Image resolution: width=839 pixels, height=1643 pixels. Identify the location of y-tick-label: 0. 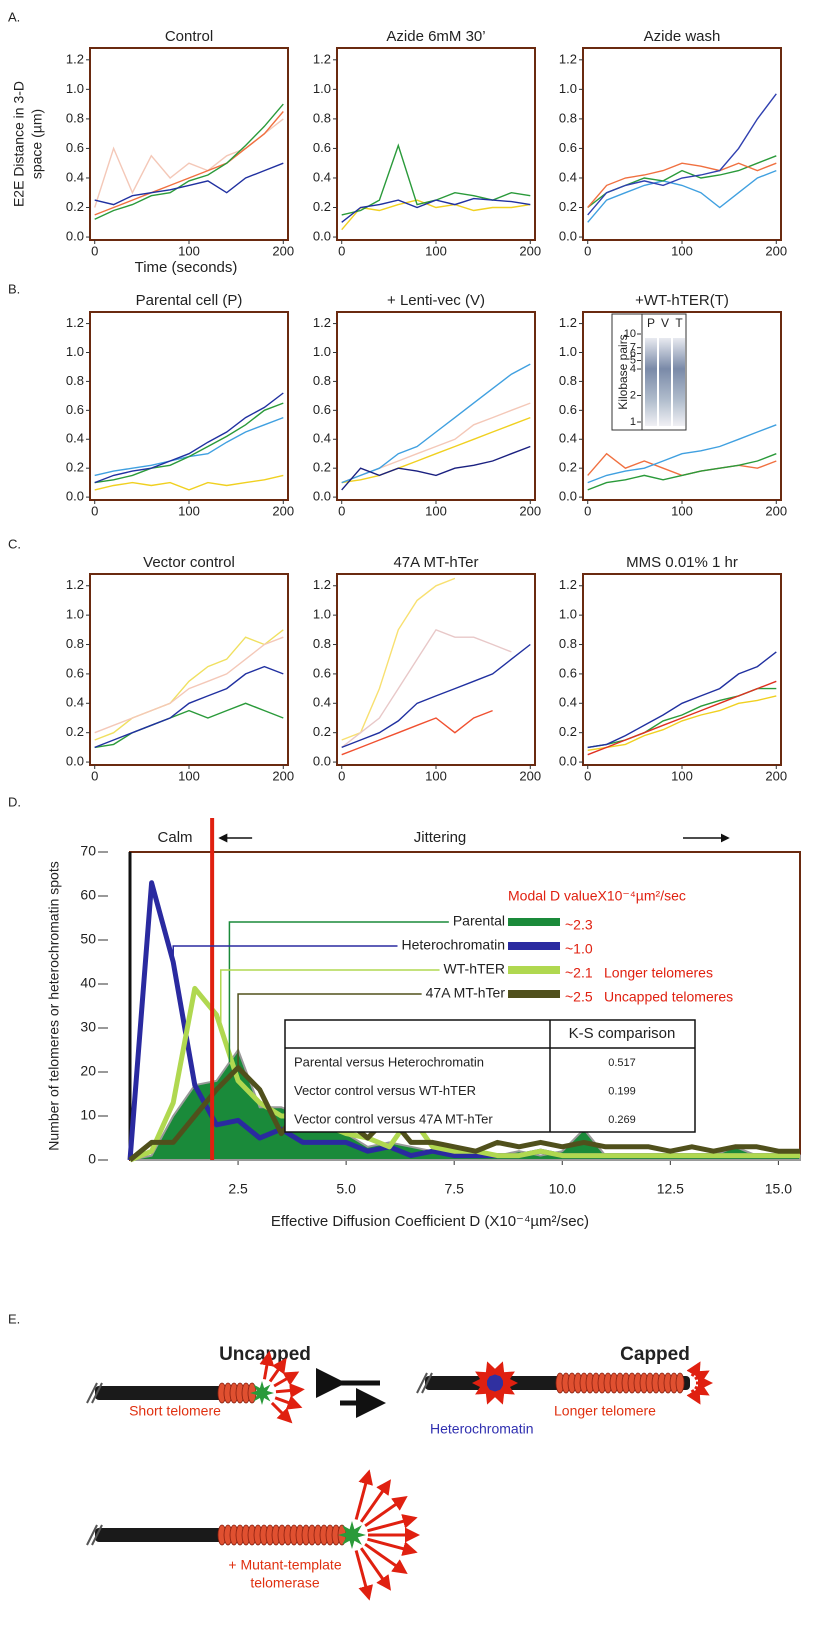
(92, 1159).